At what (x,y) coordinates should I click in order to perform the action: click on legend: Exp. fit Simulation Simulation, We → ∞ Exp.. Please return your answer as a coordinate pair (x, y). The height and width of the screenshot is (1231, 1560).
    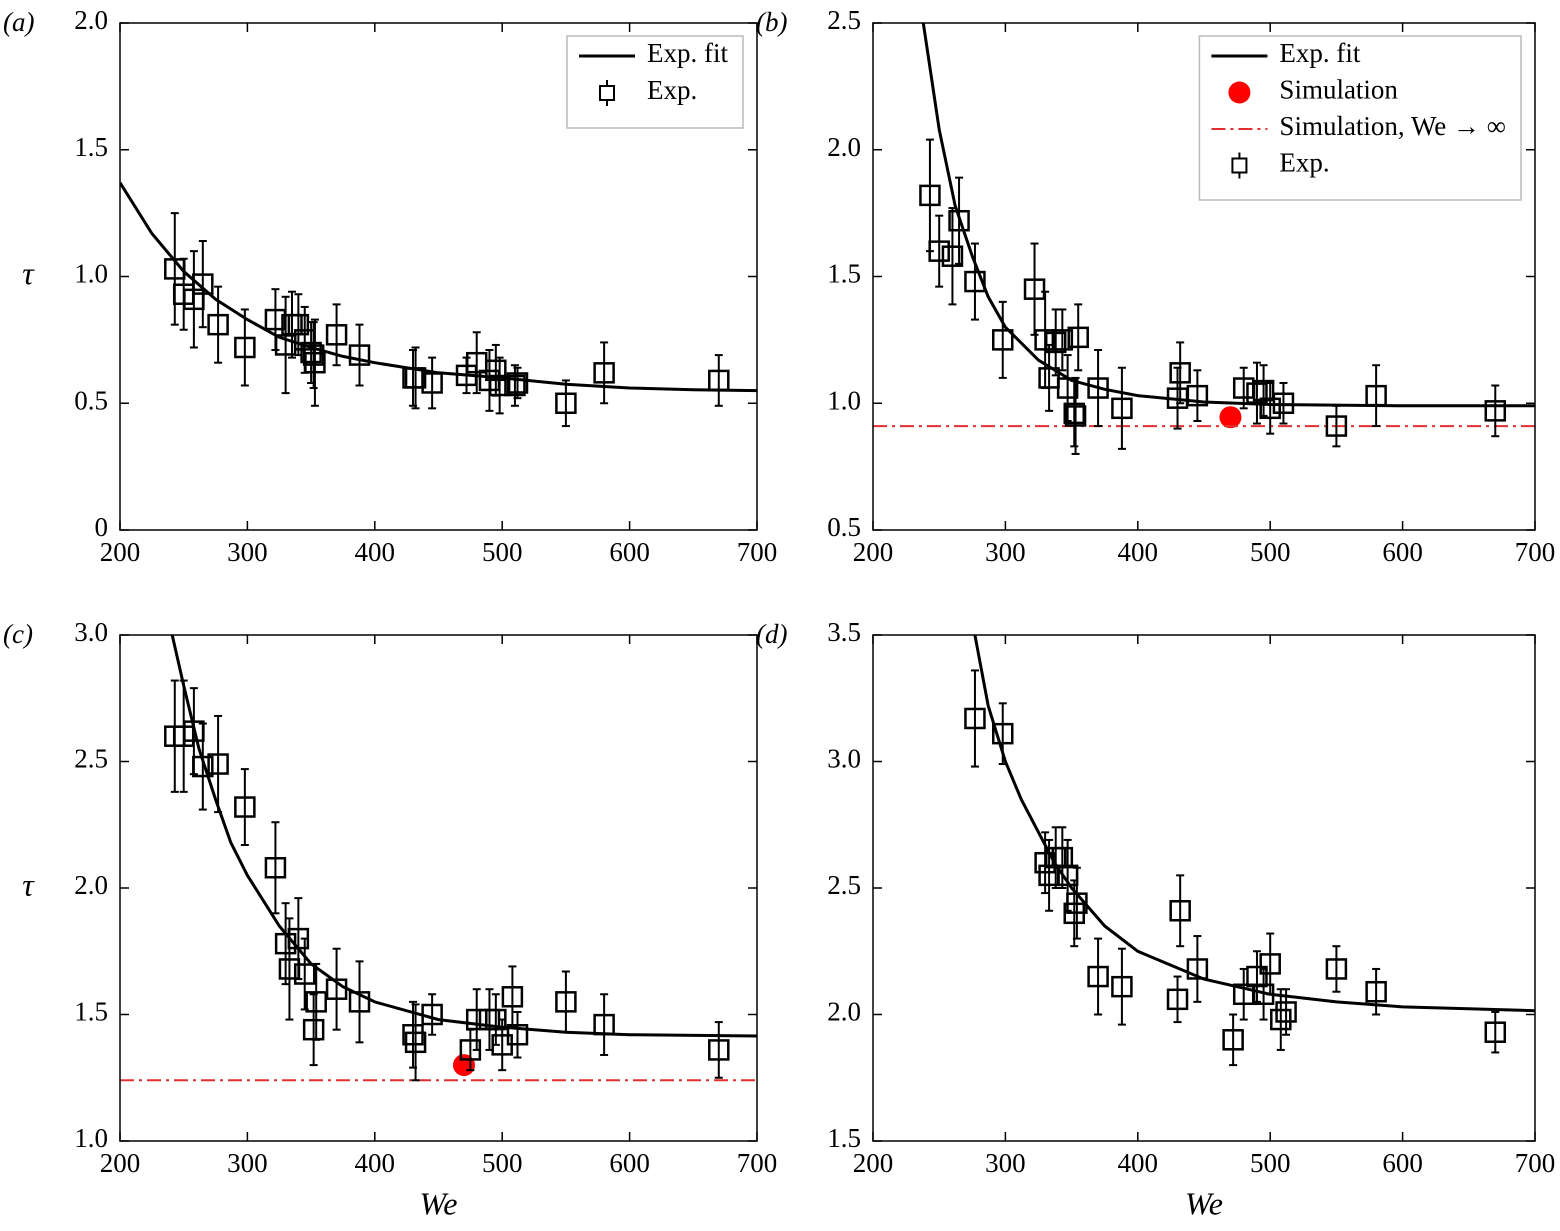
    Looking at the image, I should click on (1360, 118).